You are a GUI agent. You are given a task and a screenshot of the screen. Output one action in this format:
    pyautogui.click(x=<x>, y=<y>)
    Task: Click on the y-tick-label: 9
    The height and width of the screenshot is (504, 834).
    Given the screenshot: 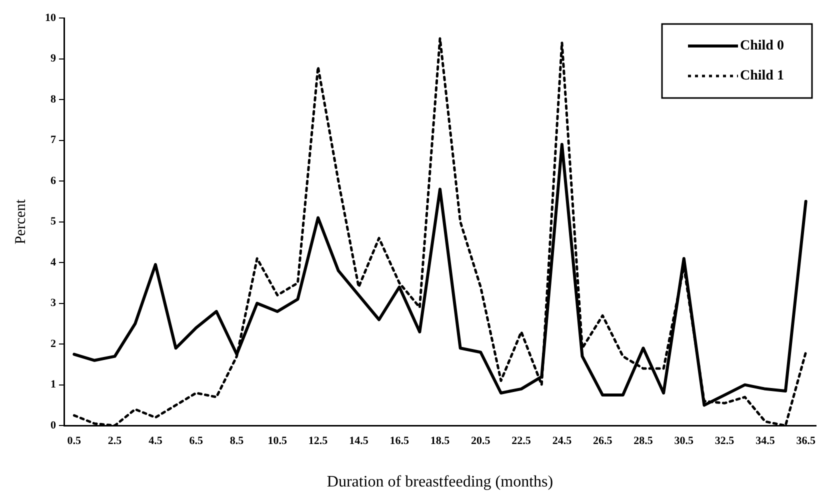 What is the action you would take?
    pyautogui.click(x=53, y=58)
    